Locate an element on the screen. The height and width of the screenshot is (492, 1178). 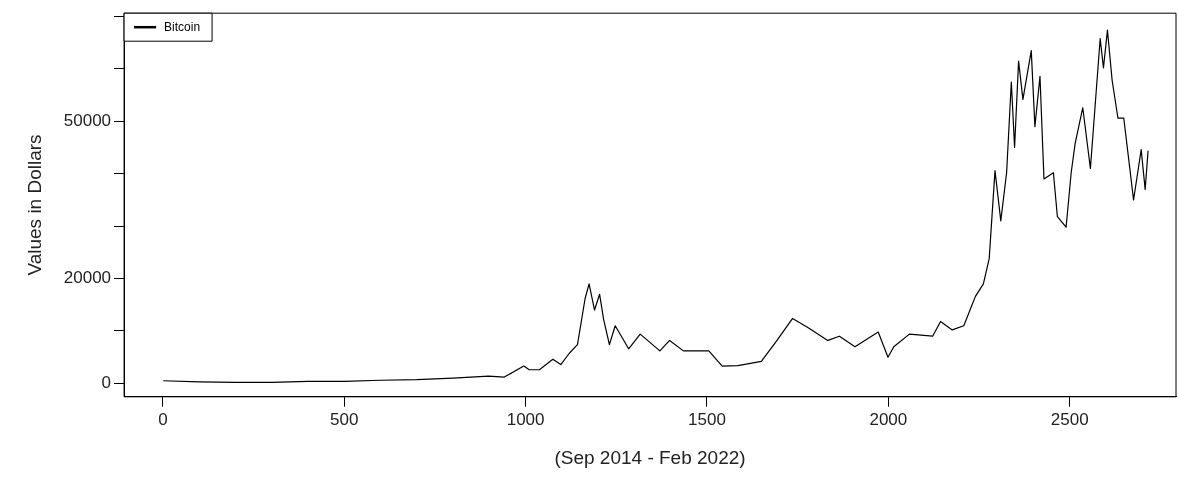
x-tick-label: 500 is located at coordinates (344, 419).